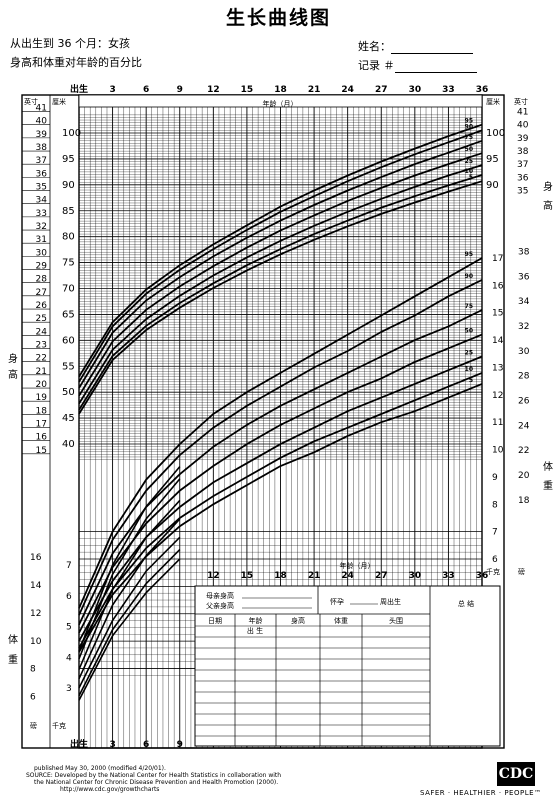  Describe the element at coordinates (129, 629) in the screenshot. I see `weight-low-curve-p5` at that location.